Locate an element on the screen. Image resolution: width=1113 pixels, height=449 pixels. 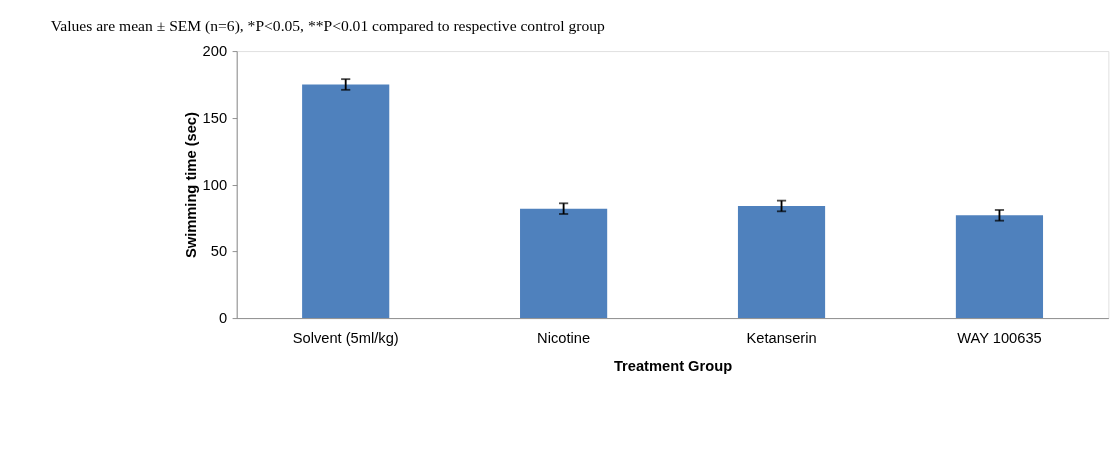
x-tick-label: Nicotine is located at coordinates (564, 338).